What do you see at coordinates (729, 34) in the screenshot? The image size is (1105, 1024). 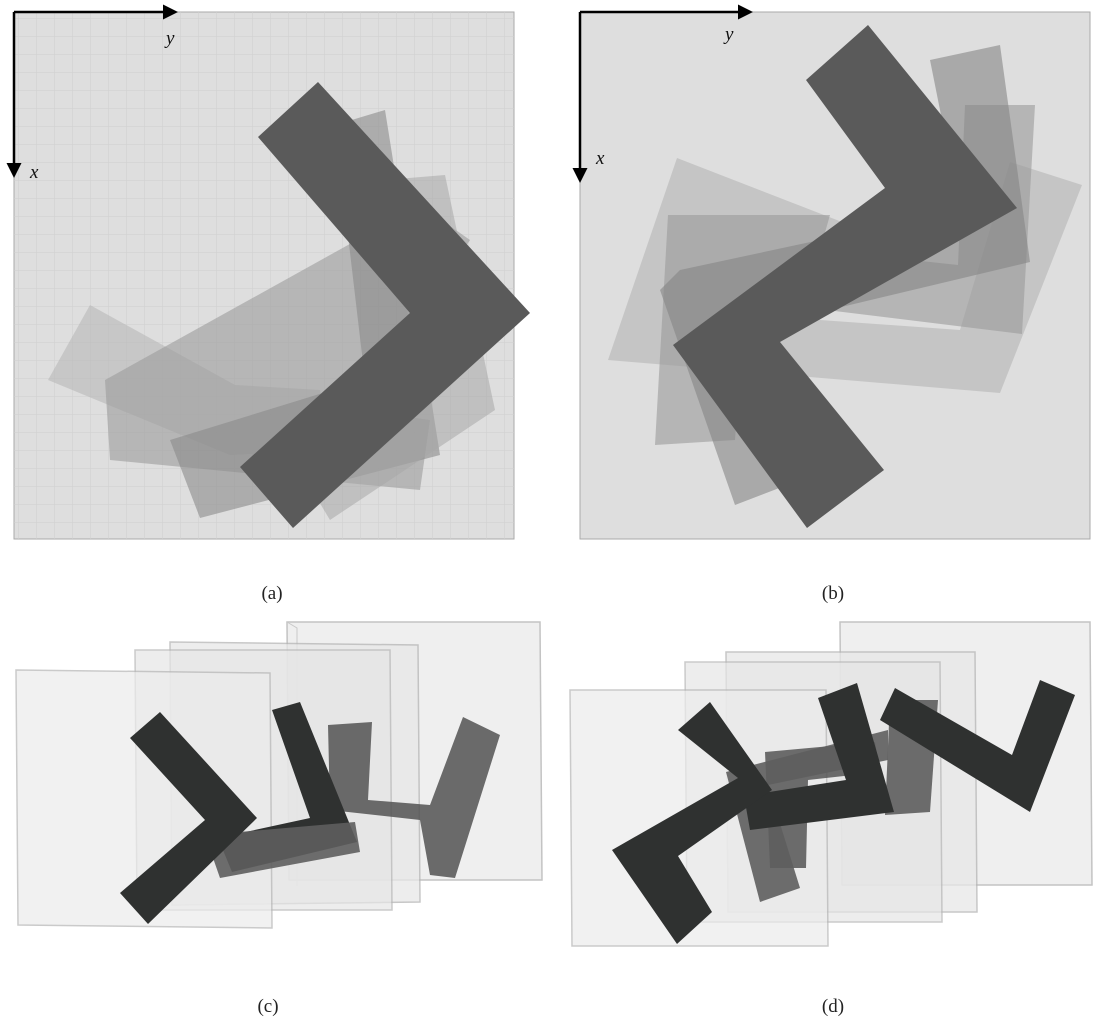 I see `panel-b-y-axis-label: y` at bounding box center [729, 34].